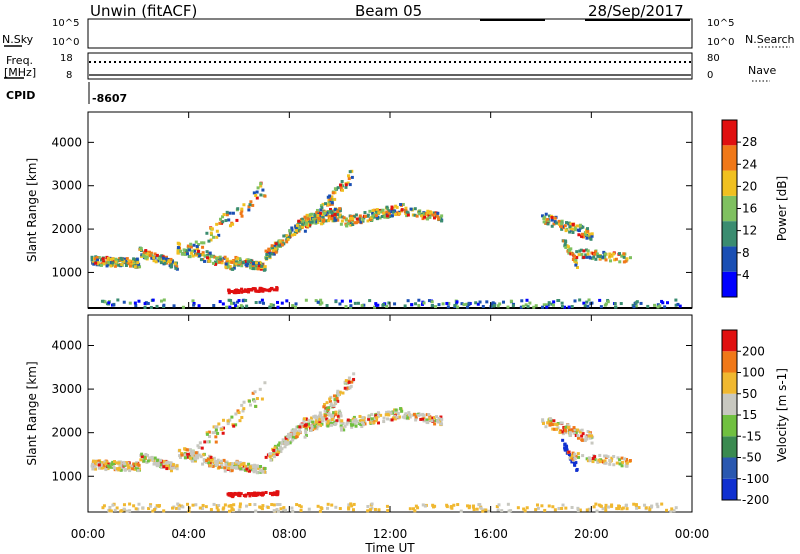  What do you see at coordinates (710, 75) in the screenshot?
I see `nave-tick-low: 0` at bounding box center [710, 75].